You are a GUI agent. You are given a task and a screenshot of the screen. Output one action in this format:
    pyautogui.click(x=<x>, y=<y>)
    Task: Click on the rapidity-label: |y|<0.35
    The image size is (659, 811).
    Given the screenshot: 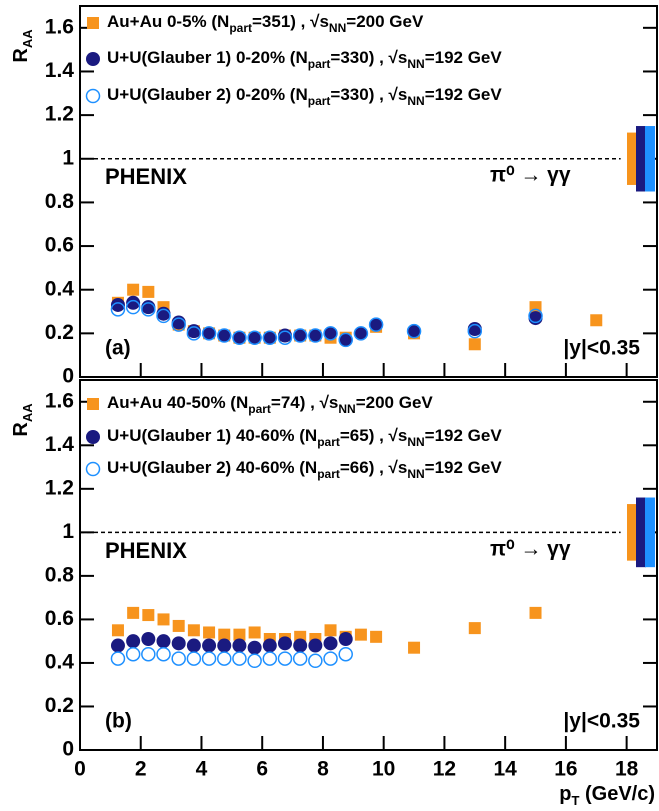 What is the action you would take?
    pyautogui.click(x=601, y=348)
    